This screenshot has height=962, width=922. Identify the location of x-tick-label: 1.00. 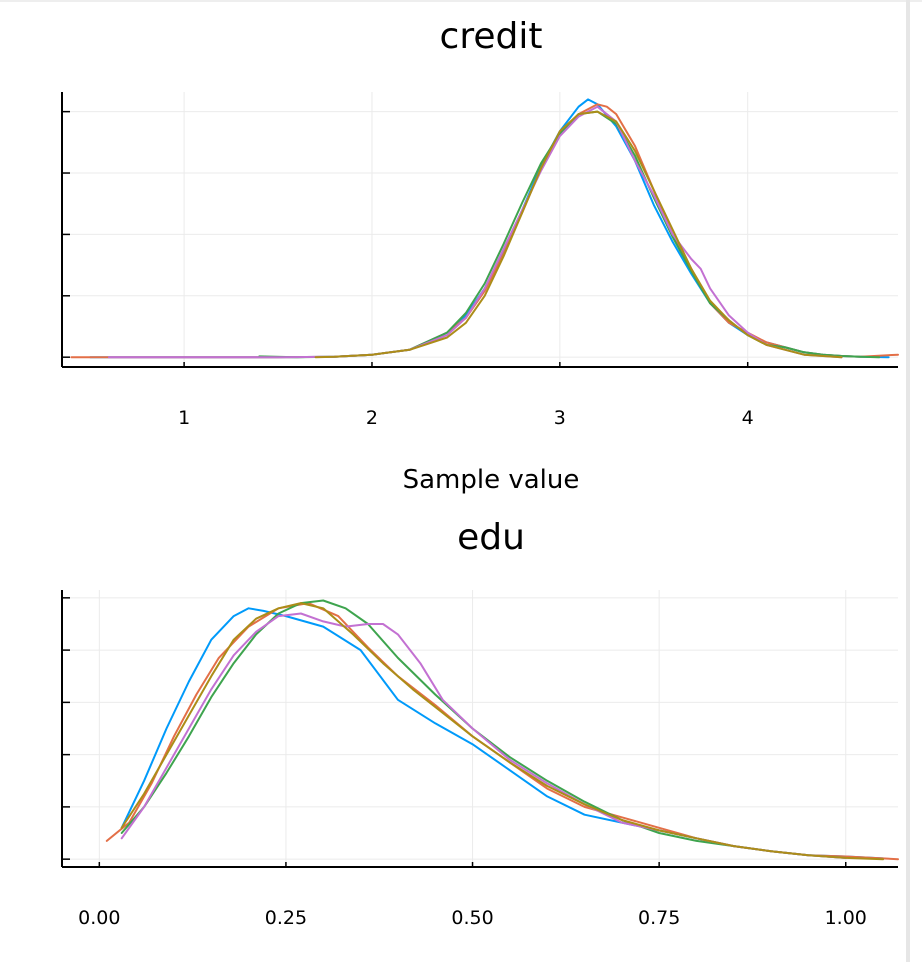
(846, 918).